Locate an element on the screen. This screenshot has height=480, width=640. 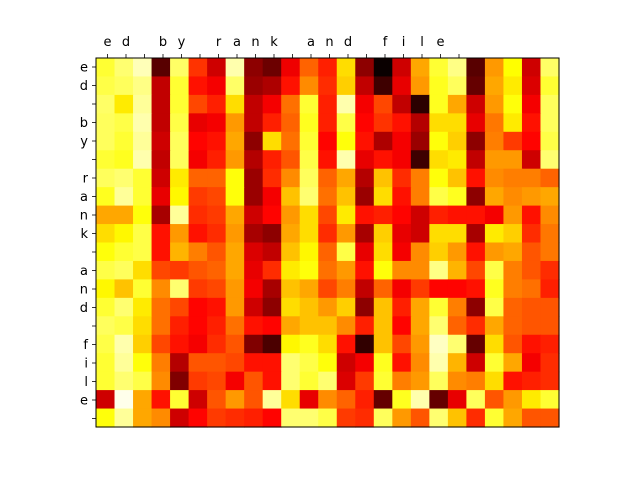
heatmap-cell-r10-c0 is located at coordinates (106, 252).